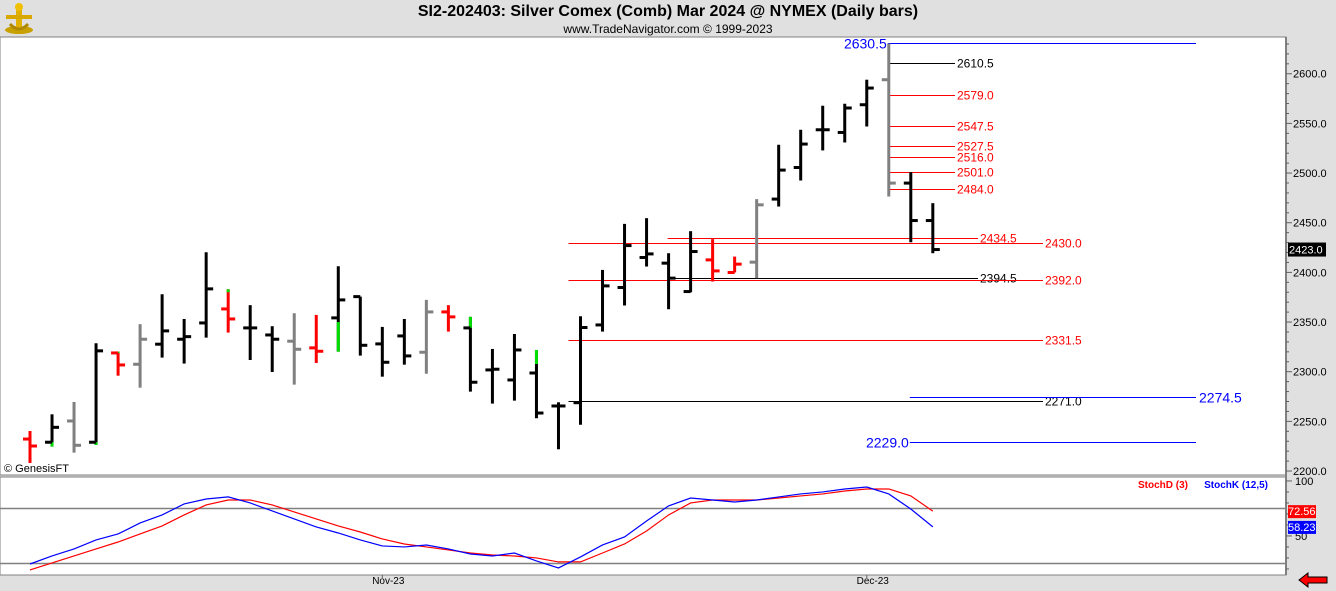 The width and height of the screenshot is (1336, 591). I want to click on last-price-box, so click(1307, 249).